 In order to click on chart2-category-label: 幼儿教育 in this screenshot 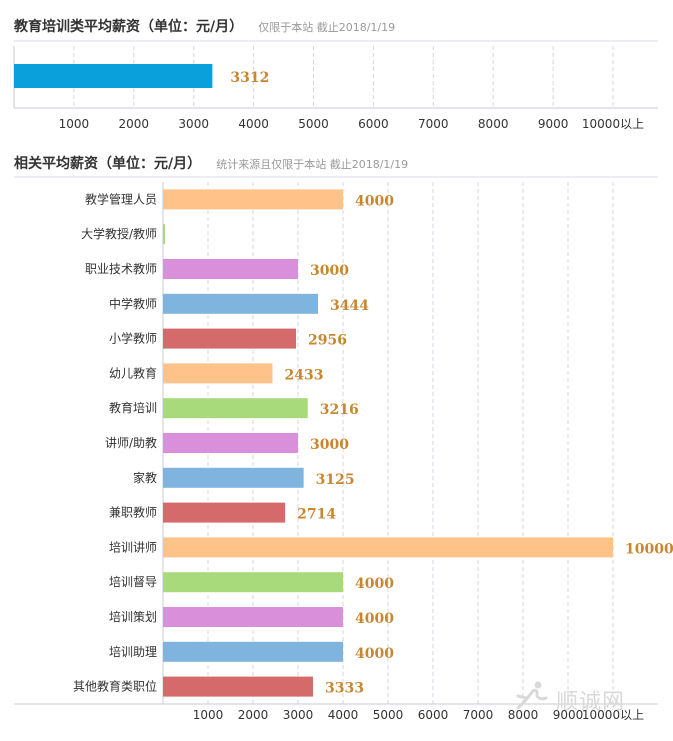, I will do `click(133, 372)`.